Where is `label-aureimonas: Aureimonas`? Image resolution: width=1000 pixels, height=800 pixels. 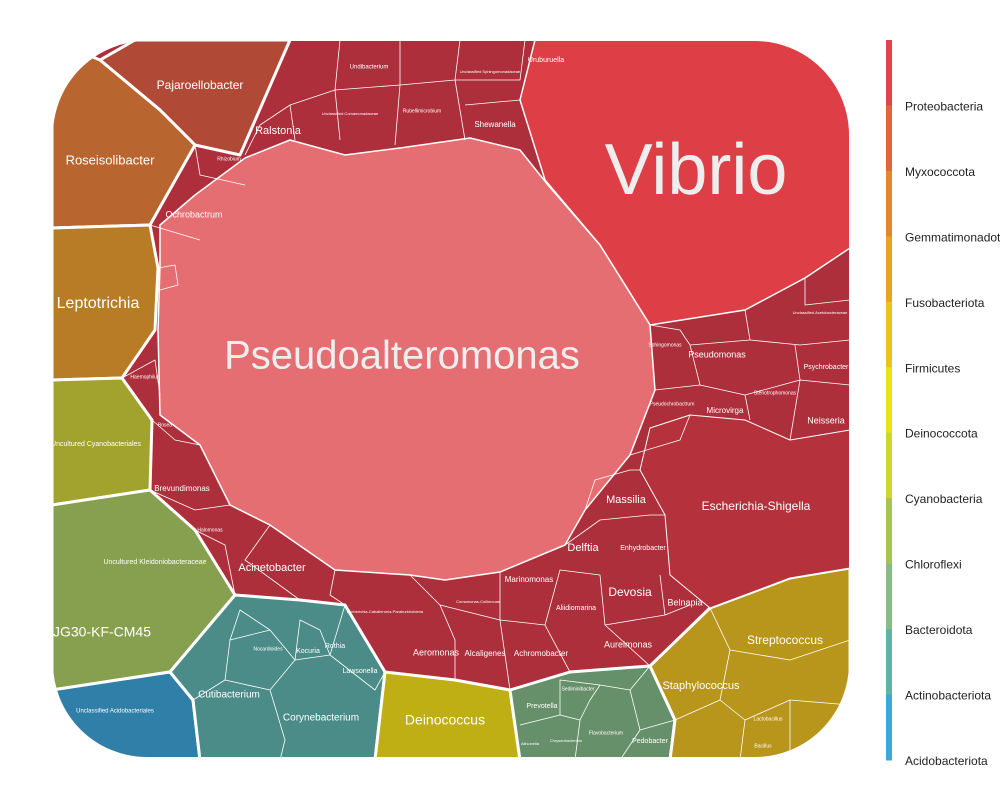
label-aureimonas: Aureimonas is located at coordinates (628, 644).